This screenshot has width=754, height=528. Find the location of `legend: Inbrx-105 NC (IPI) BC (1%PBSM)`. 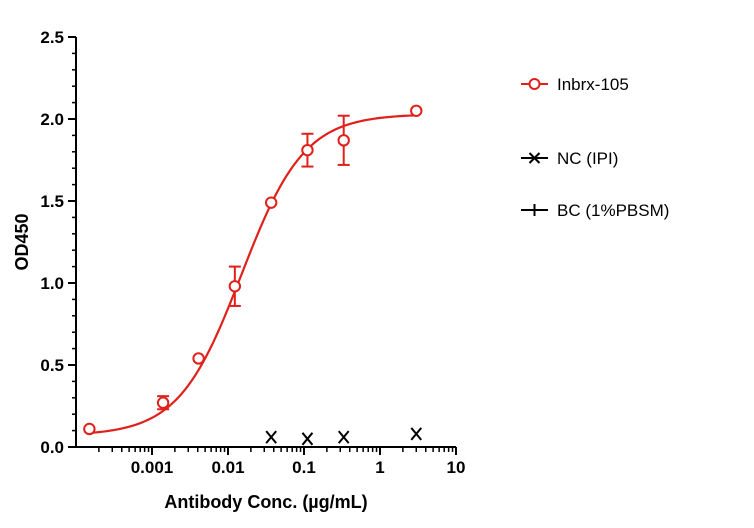

legend: Inbrx-105 NC (IPI) BC (1%PBSM) is located at coordinates (595, 147).